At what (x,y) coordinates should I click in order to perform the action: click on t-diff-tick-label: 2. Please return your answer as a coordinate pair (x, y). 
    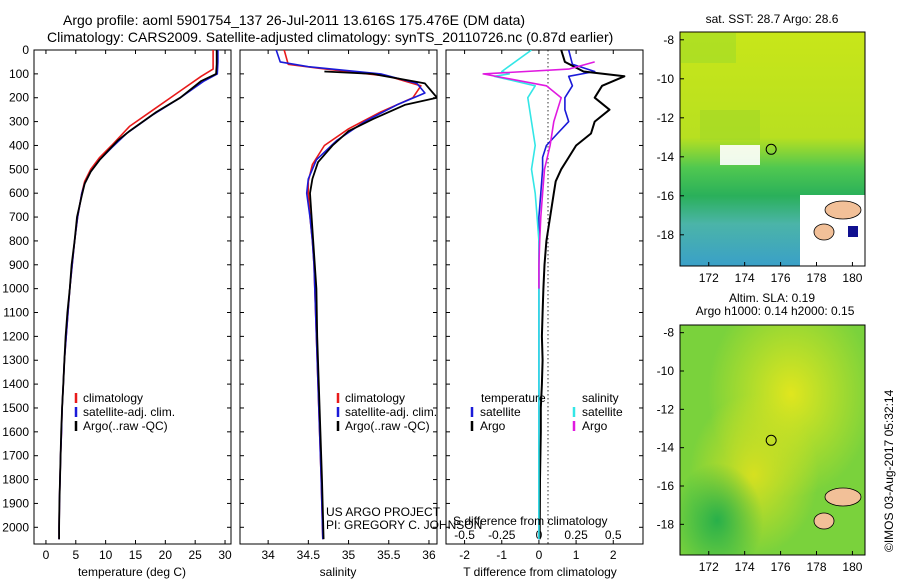
    Looking at the image, I should click on (613, 555).